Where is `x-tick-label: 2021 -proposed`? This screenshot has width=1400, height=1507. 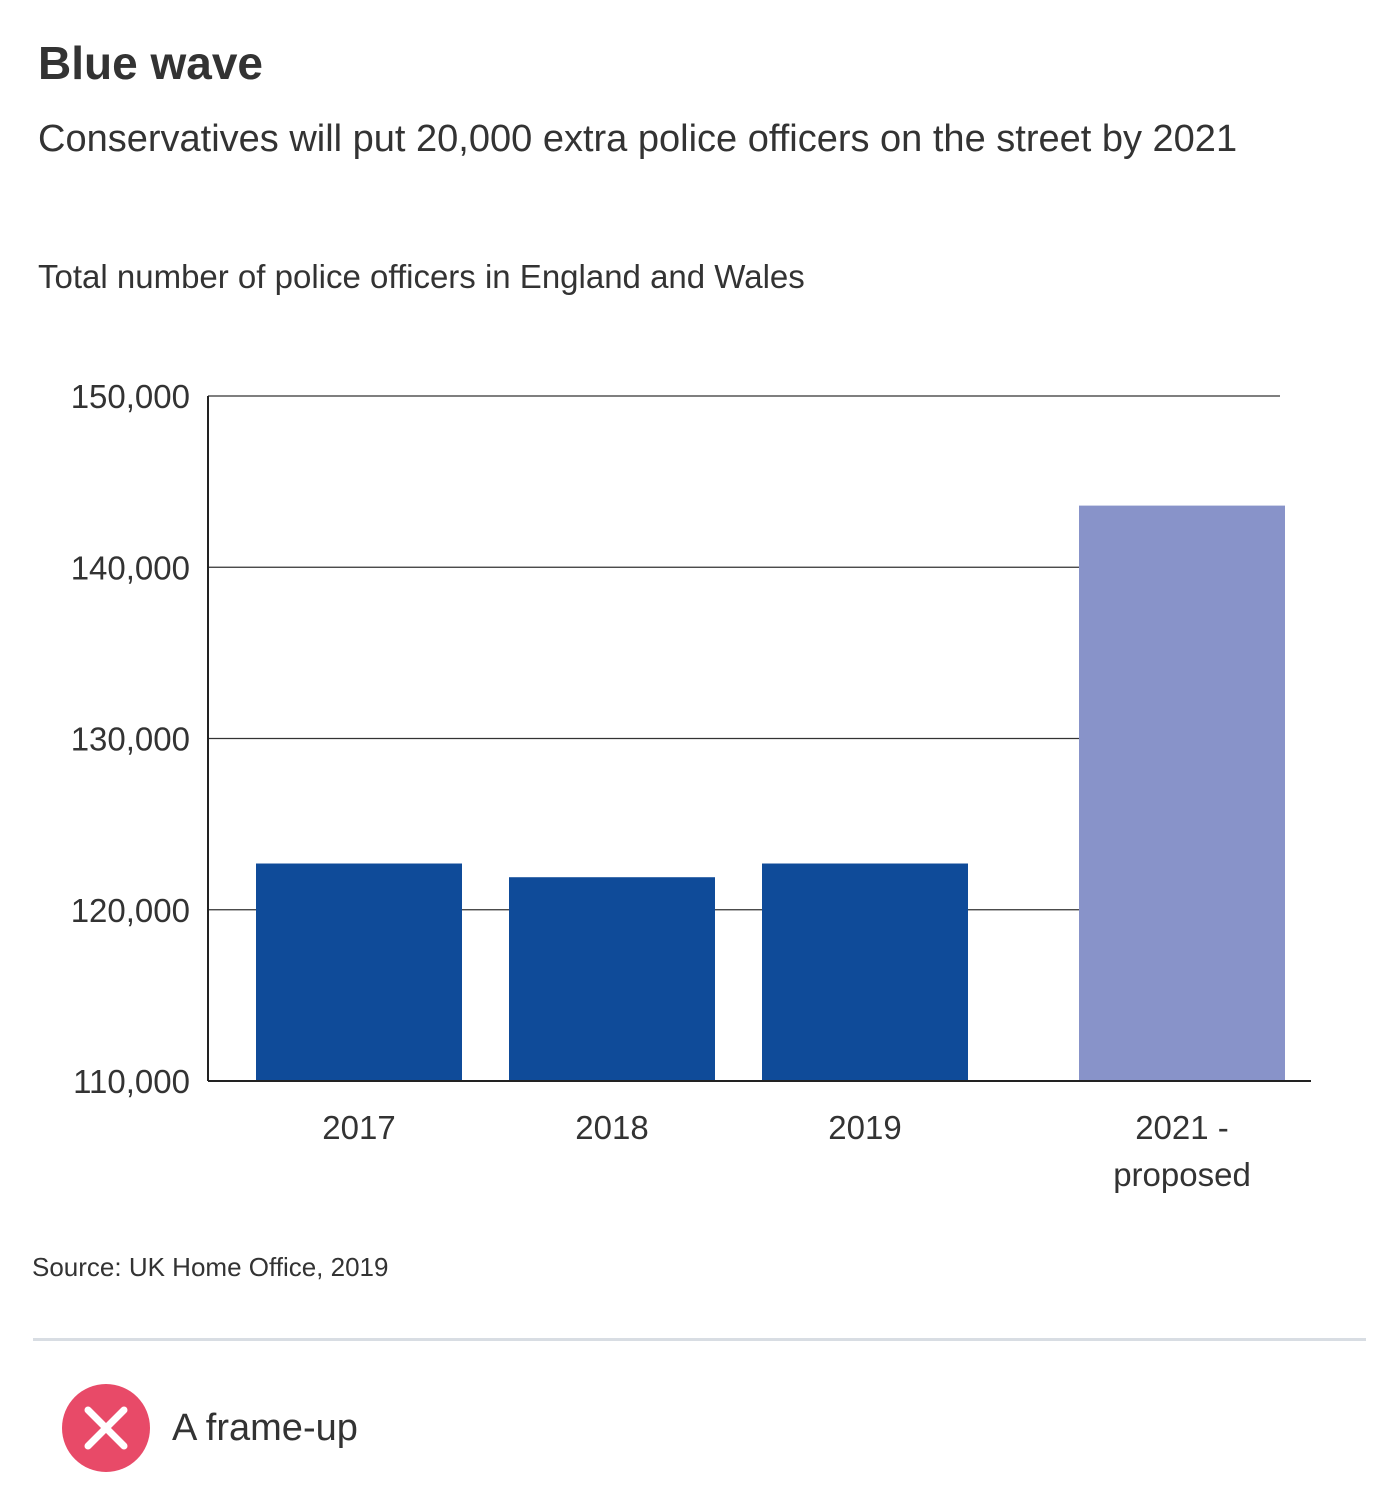
x-tick-label: 2021 -proposed is located at coordinates (1182, 1151).